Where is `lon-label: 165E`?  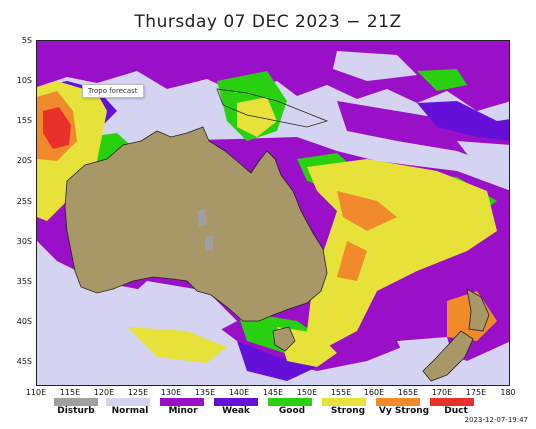 lon-label: 165E is located at coordinates (408, 392).